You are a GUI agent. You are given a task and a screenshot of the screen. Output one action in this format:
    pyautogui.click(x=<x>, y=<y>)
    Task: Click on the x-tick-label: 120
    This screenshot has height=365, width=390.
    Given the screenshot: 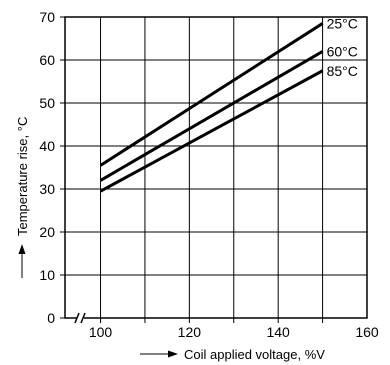 What is the action you would take?
    pyautogui.click(x=190, y=332)
    